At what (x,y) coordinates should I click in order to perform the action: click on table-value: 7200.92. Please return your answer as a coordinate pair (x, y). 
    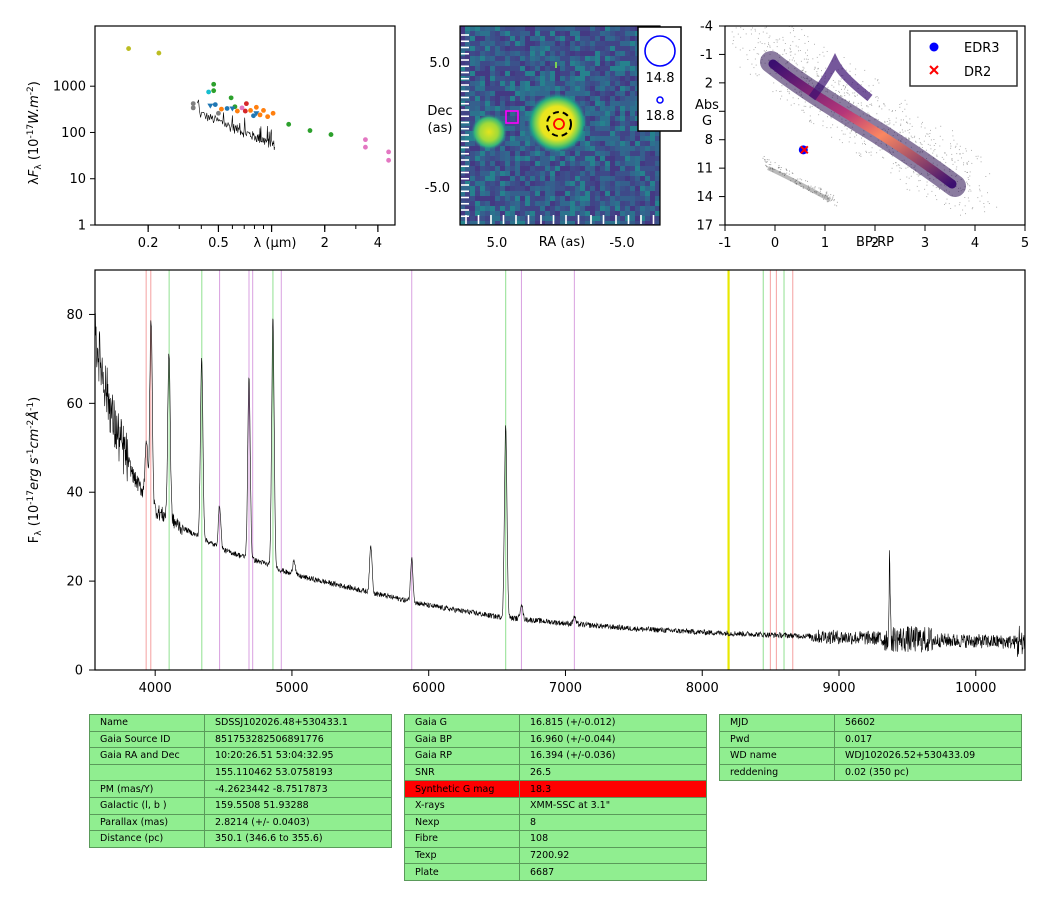
    Looking at the image, I should click on (613, 855).